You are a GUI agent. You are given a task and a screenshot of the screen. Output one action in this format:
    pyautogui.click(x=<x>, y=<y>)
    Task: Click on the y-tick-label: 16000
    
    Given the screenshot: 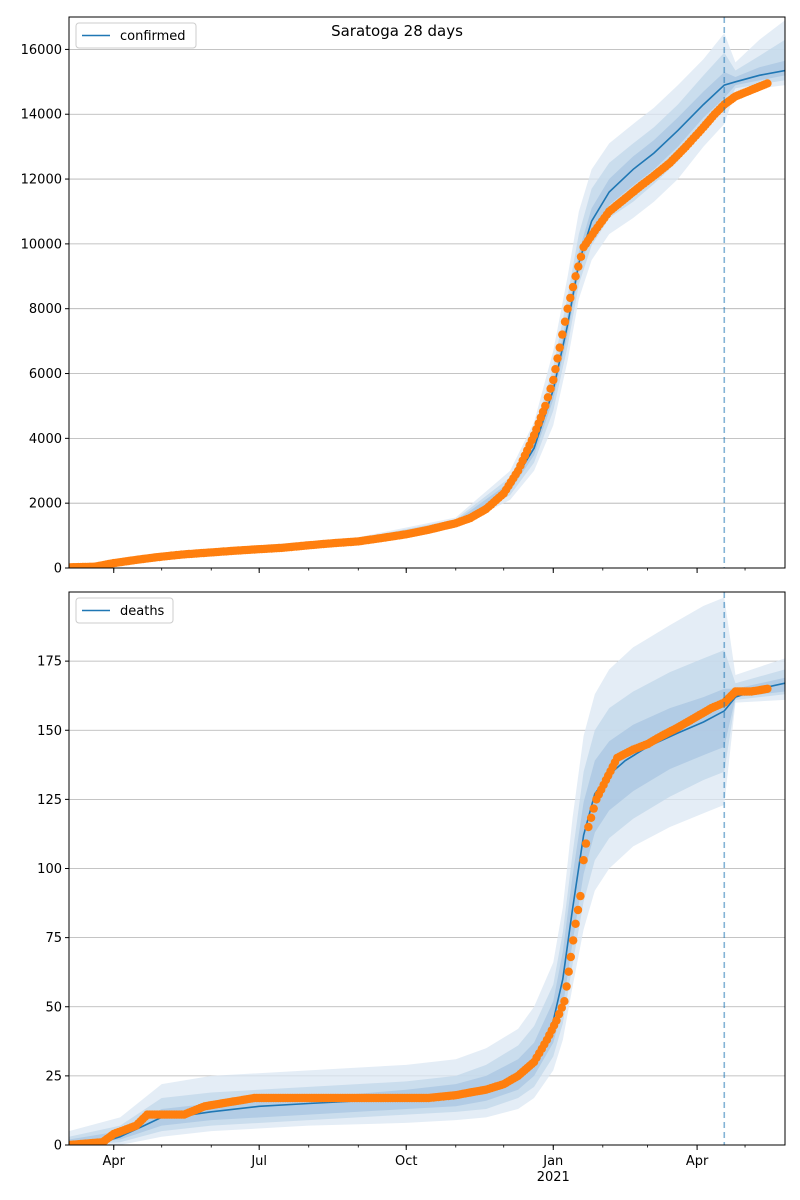 What is the action you would take?
    pyautogui.click(x=41, y=50)
    